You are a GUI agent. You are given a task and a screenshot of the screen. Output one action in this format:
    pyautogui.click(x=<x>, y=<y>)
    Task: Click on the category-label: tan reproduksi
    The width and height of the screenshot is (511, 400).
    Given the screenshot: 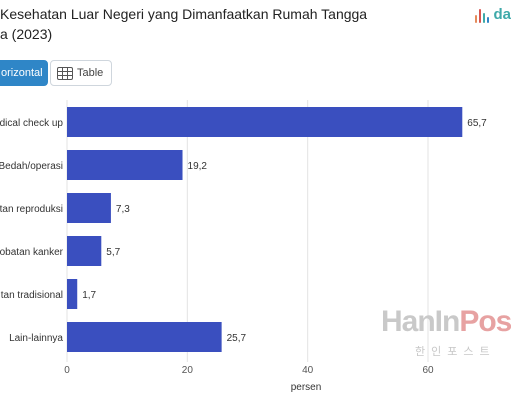 What is the action you would take?
    pyautogui.click(x=31, y=209)
    